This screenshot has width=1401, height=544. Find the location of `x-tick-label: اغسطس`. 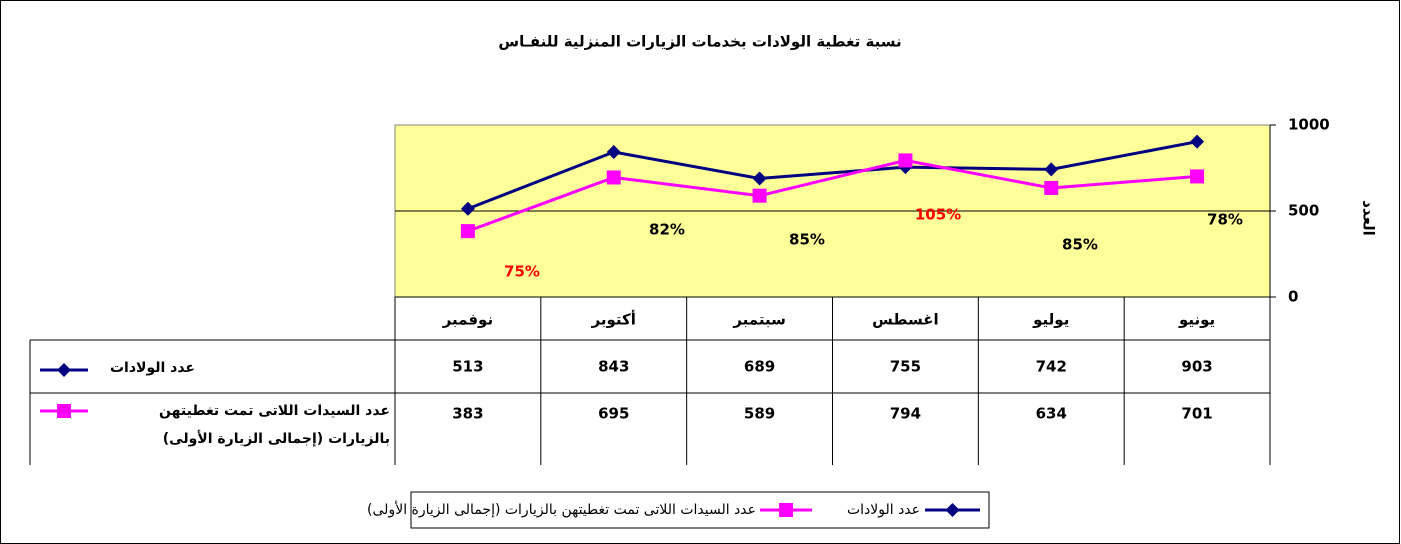

x-tick-label: اغسطس is located at coordinates (905, 320).